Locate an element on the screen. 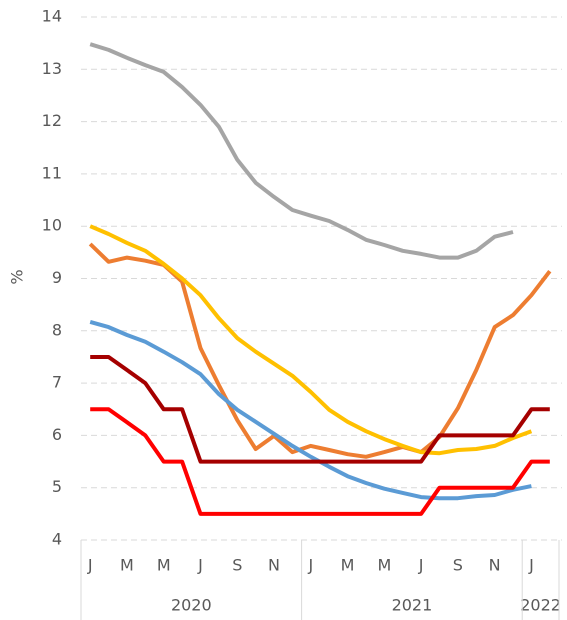 This screenshot has height=620, width=567. y-tick-label: 7 is located at coordinates (57, 382).